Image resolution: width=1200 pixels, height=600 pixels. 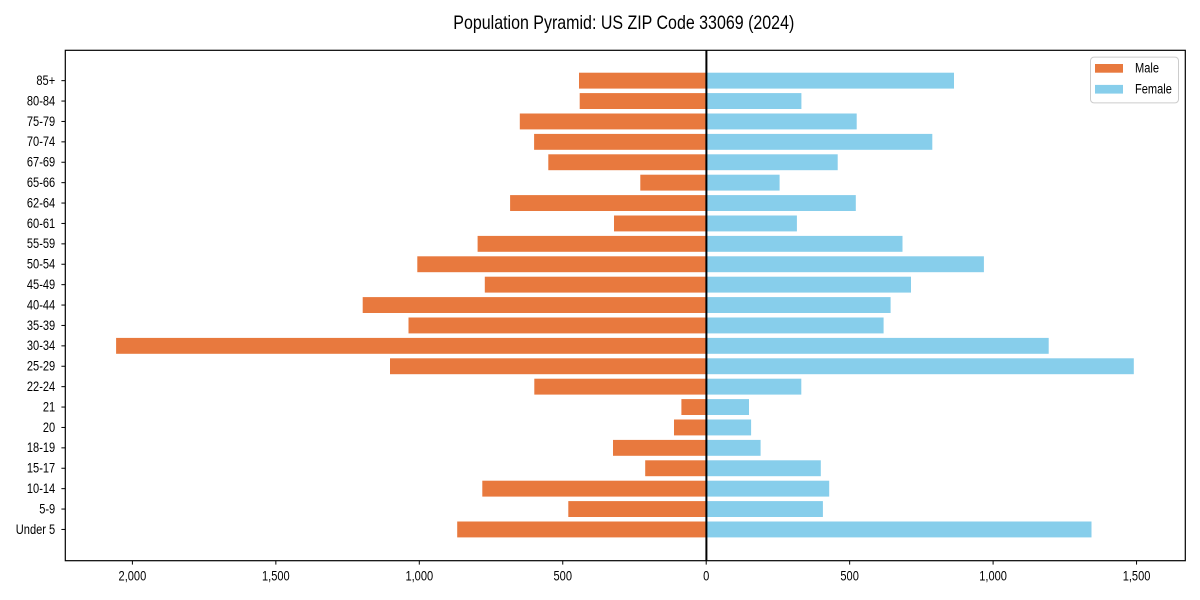 What do you see at coordinates (41, 345) in the screenshot?
I see `svg-text: 30-34` at bounding box center [41, 345].